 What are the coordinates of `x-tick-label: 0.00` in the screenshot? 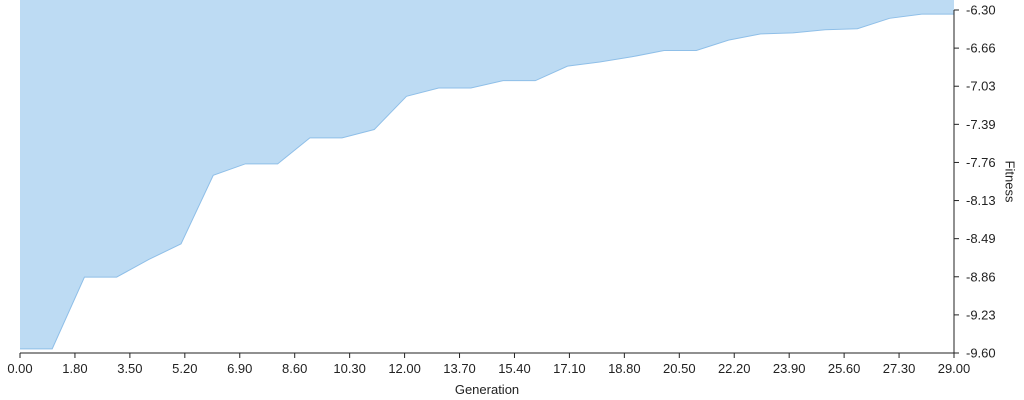 It's located at (19, 368).